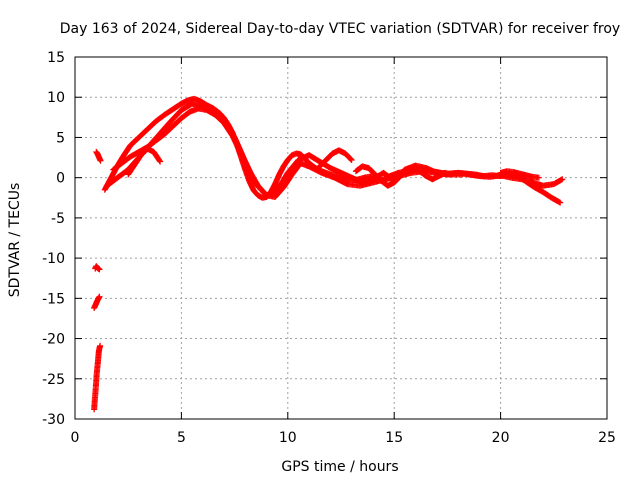 This screenshot has width=640, height=480. I want to click on y-tick-label: -30, so click(53, 420).